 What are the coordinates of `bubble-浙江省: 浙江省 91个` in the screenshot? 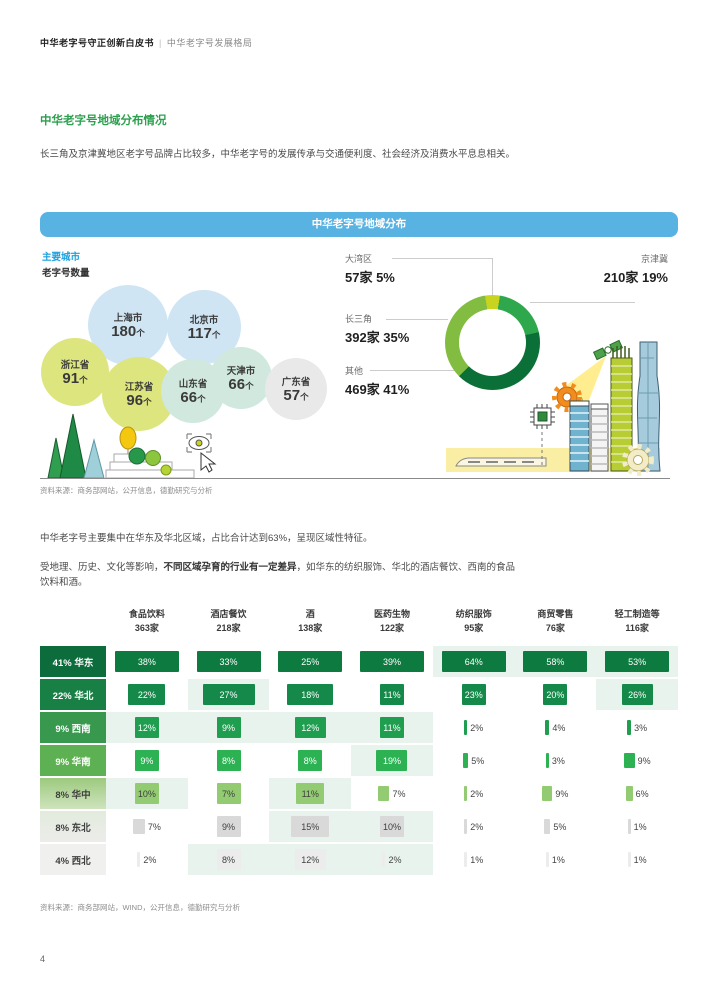 It's located at (75, 372).